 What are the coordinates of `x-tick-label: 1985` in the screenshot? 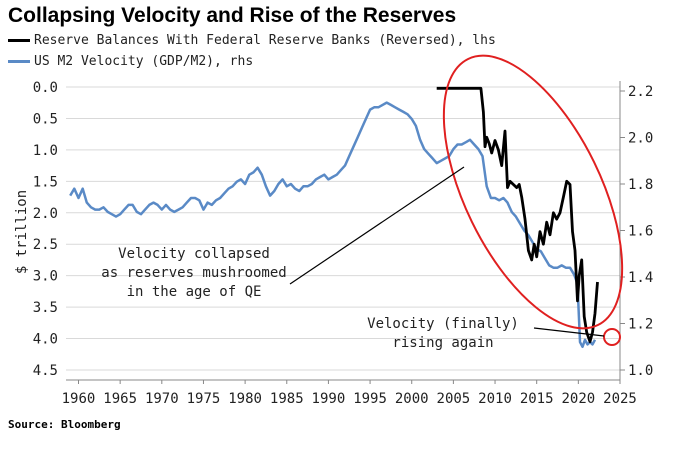 It's located at (287, 399).